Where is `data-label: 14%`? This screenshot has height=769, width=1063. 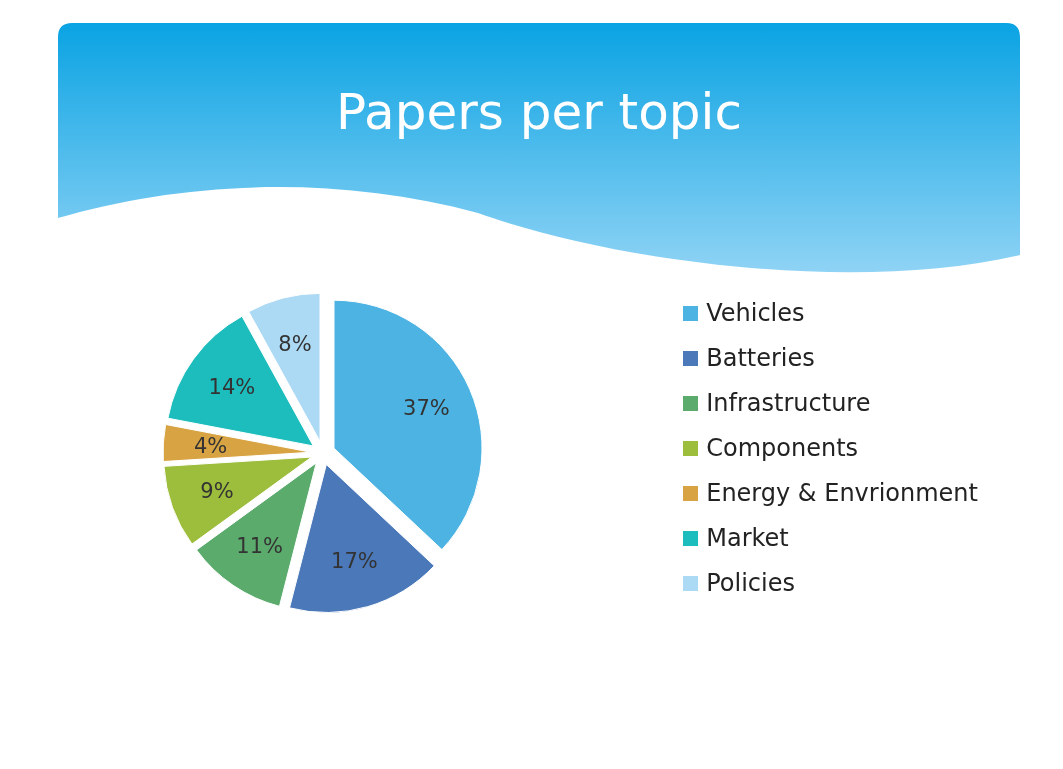
data-label: 14% is located at coordinates (232, 386).